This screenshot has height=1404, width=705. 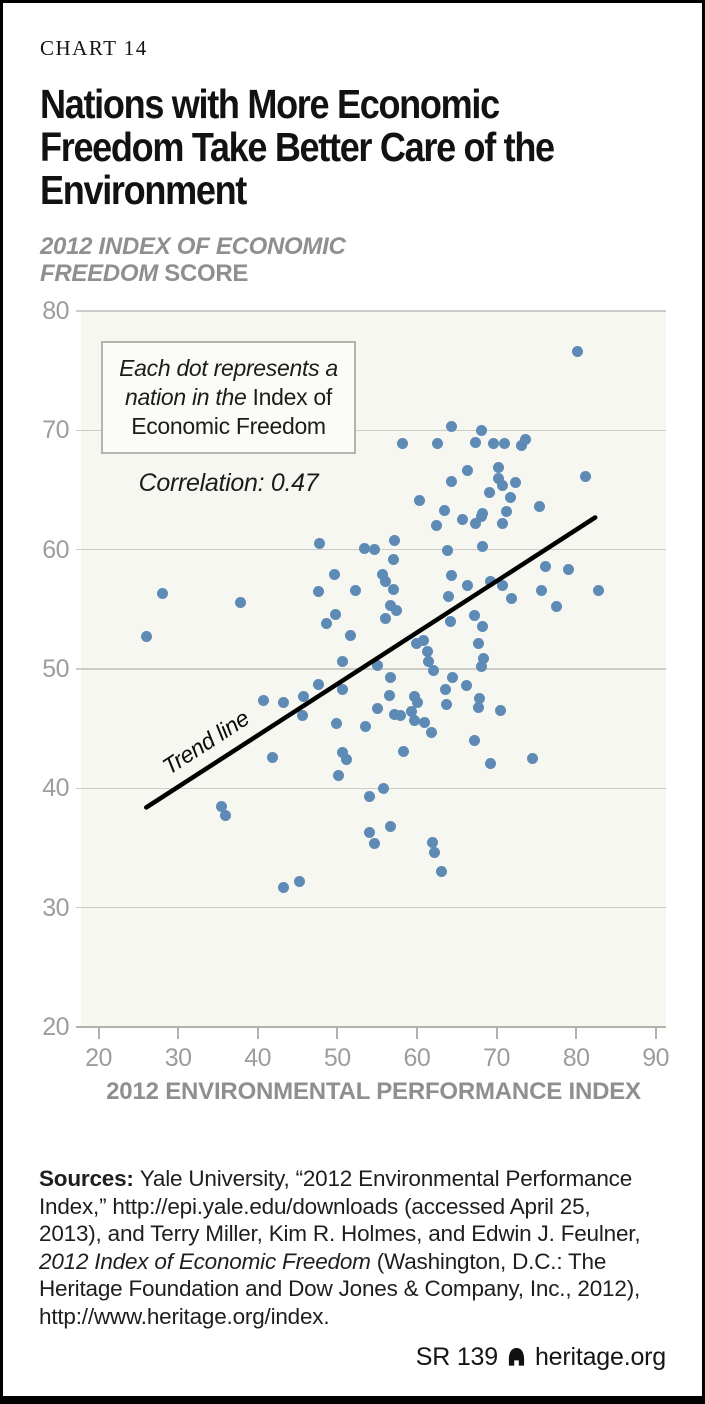 I want to click on x-tick-label-50: 50, so click(x=337, y=1058).